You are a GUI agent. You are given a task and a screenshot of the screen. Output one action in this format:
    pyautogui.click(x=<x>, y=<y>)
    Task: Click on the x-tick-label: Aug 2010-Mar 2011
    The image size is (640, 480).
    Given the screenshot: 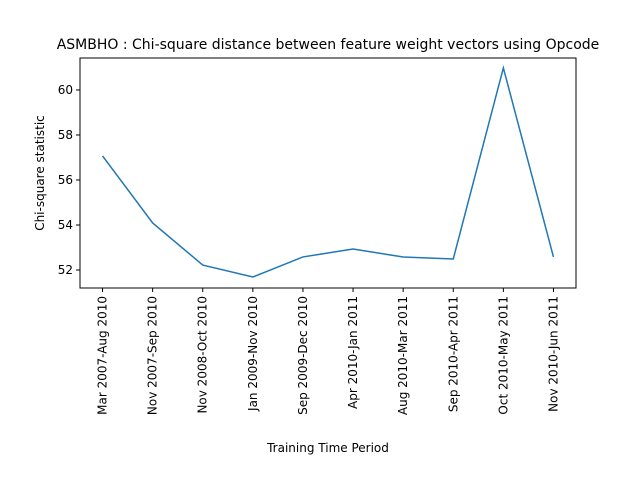 What is the action you would take?
    pyautogui.click(x=403, y=355)
    